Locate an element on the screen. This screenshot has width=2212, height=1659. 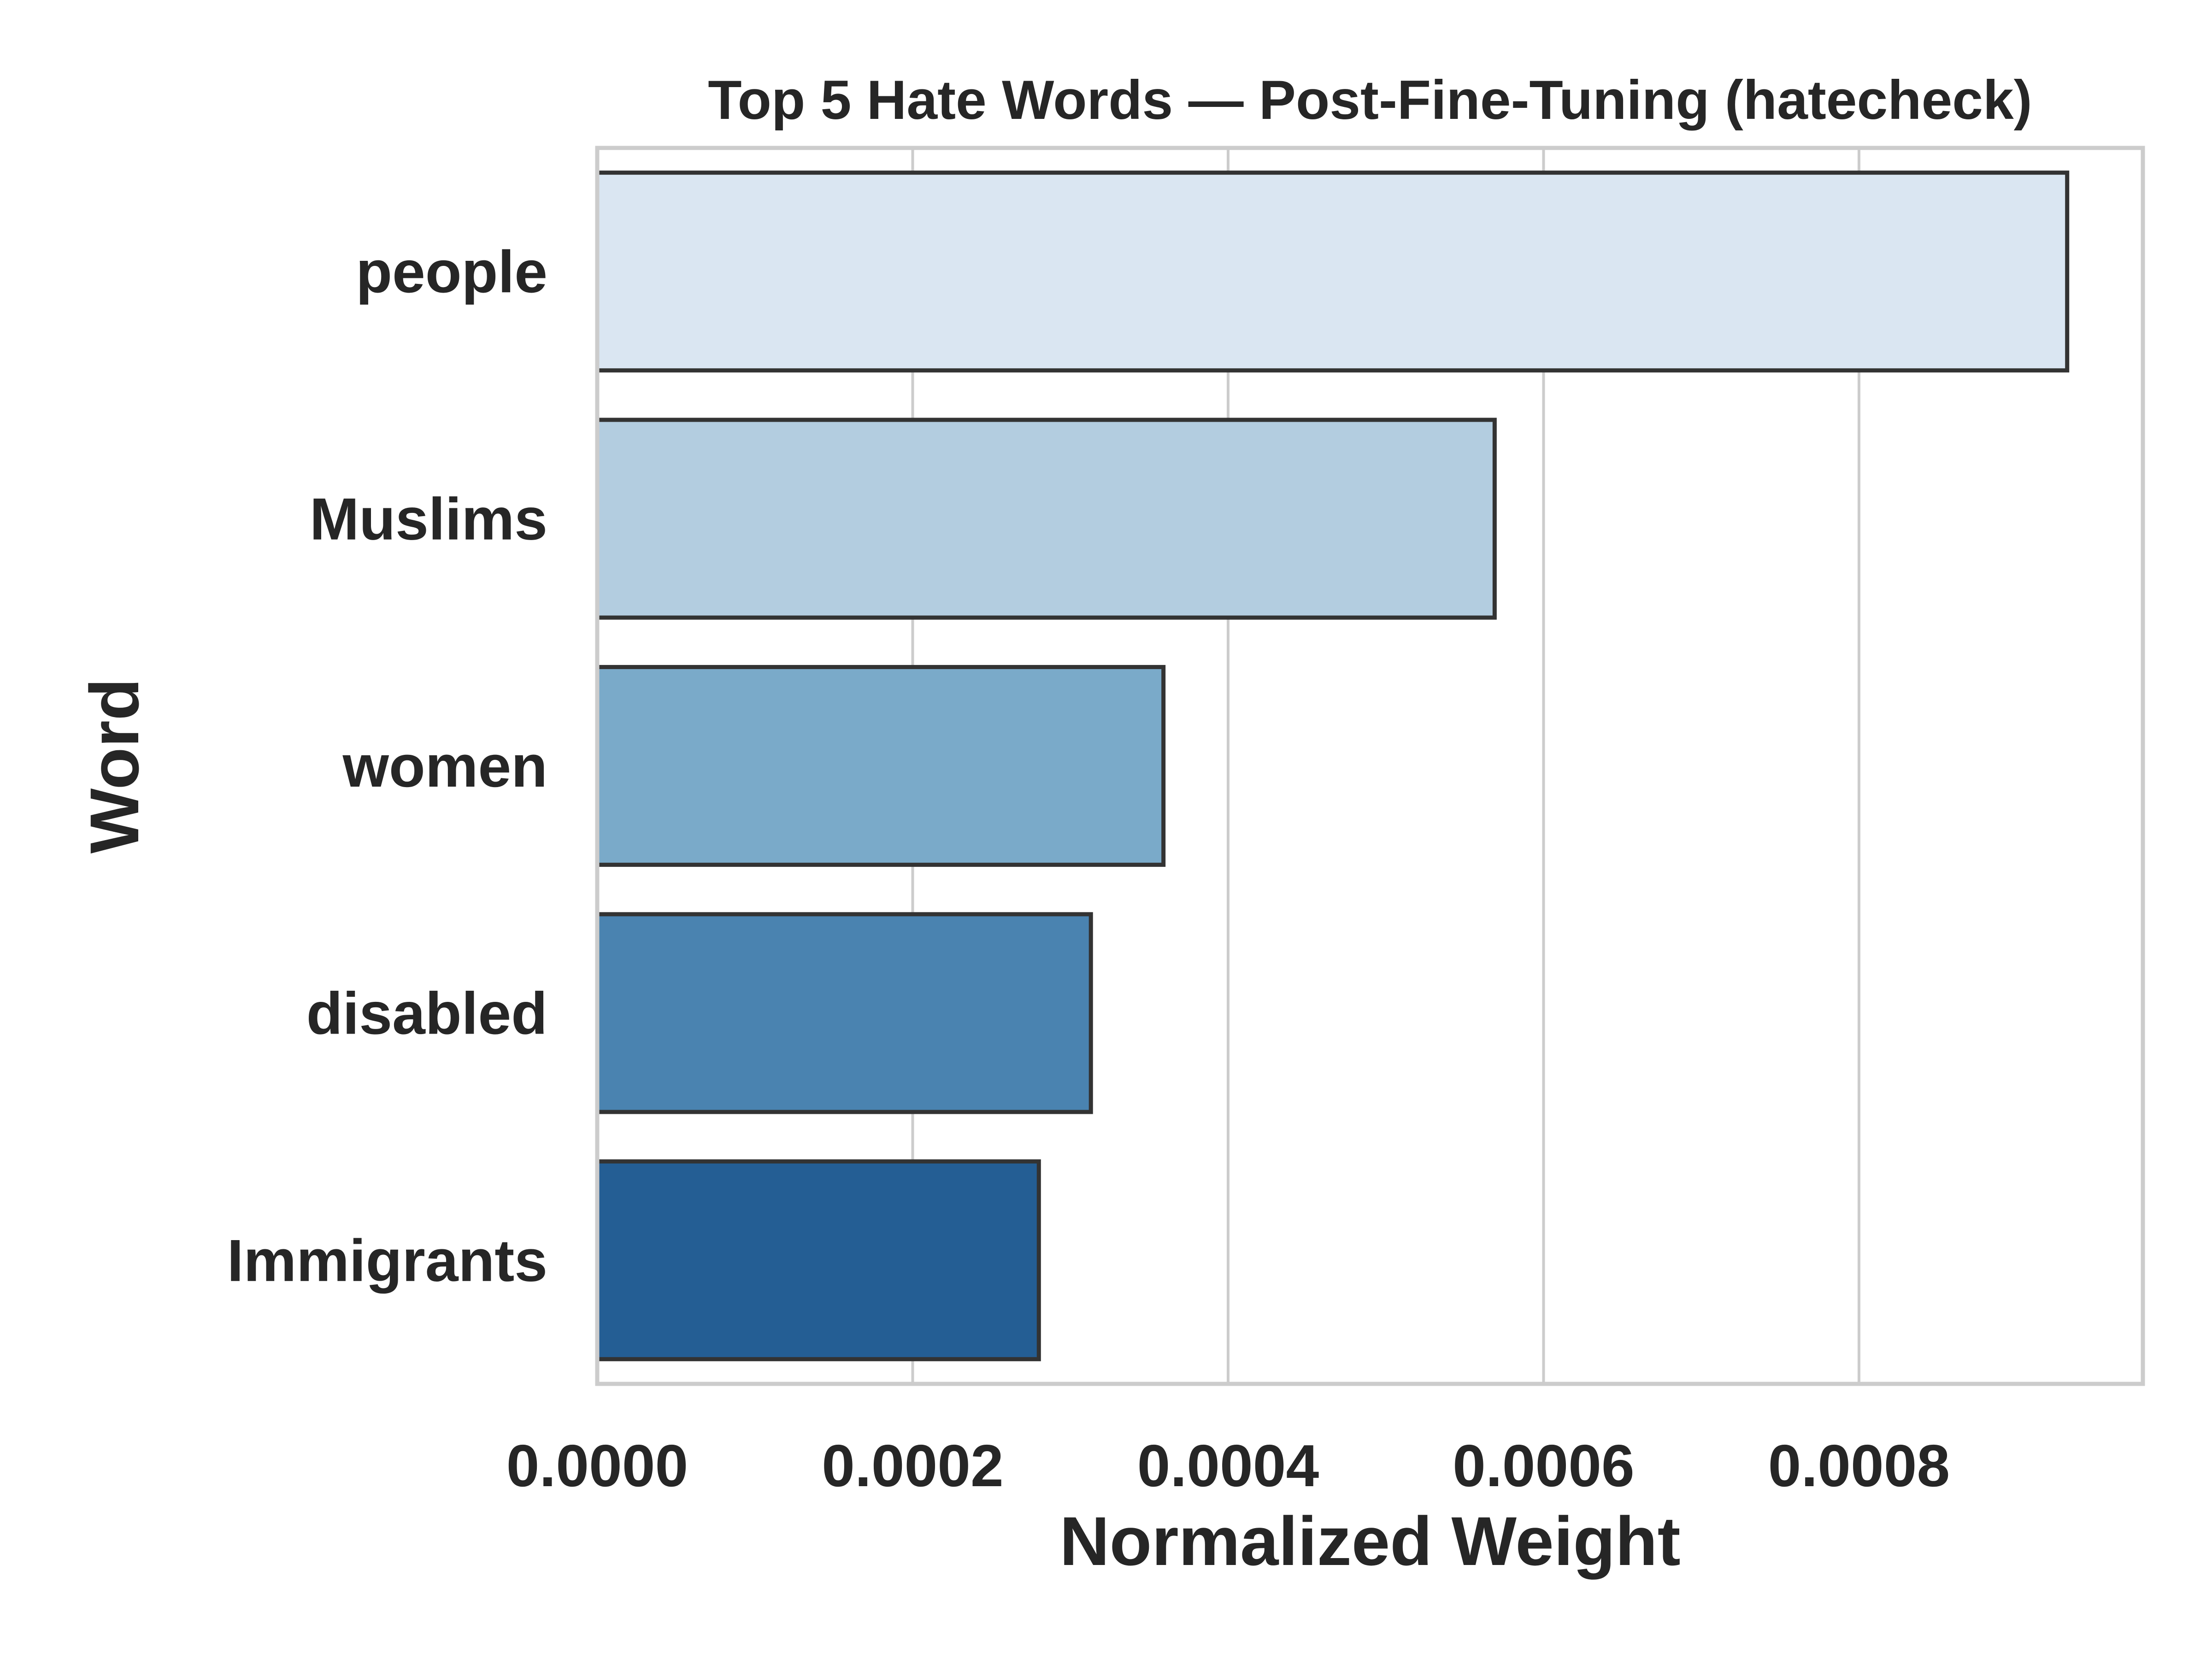
y-tick-label: women is located at coordinates (444, 766).